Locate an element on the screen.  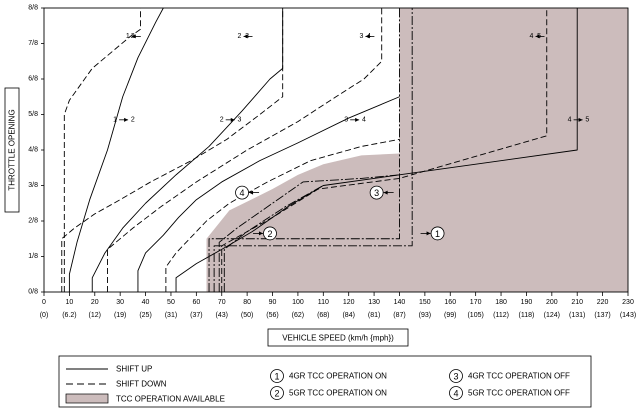
x-tick-label-kmh: 70 is located at coordinates (222, 302).